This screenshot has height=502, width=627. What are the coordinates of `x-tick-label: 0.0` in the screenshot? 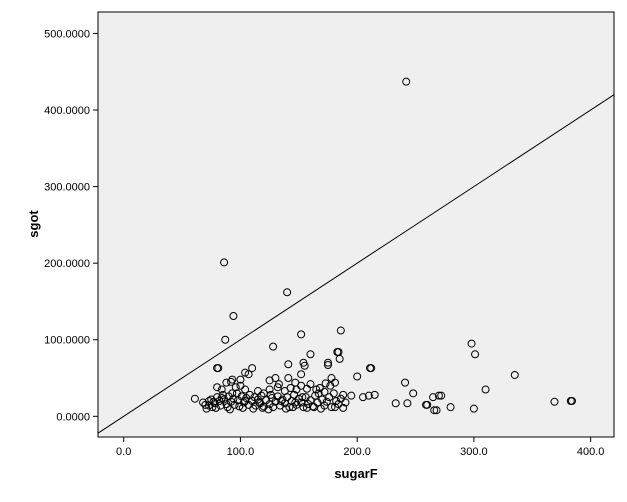 It's located at (123, 452).